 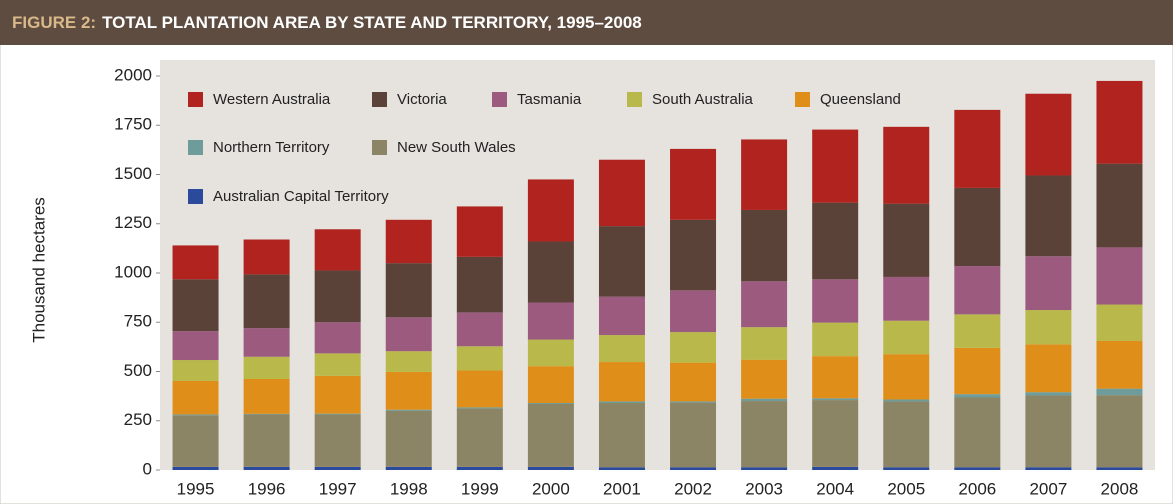 I want to click on y-tick-label: 1500, so click(x=133, y=173).